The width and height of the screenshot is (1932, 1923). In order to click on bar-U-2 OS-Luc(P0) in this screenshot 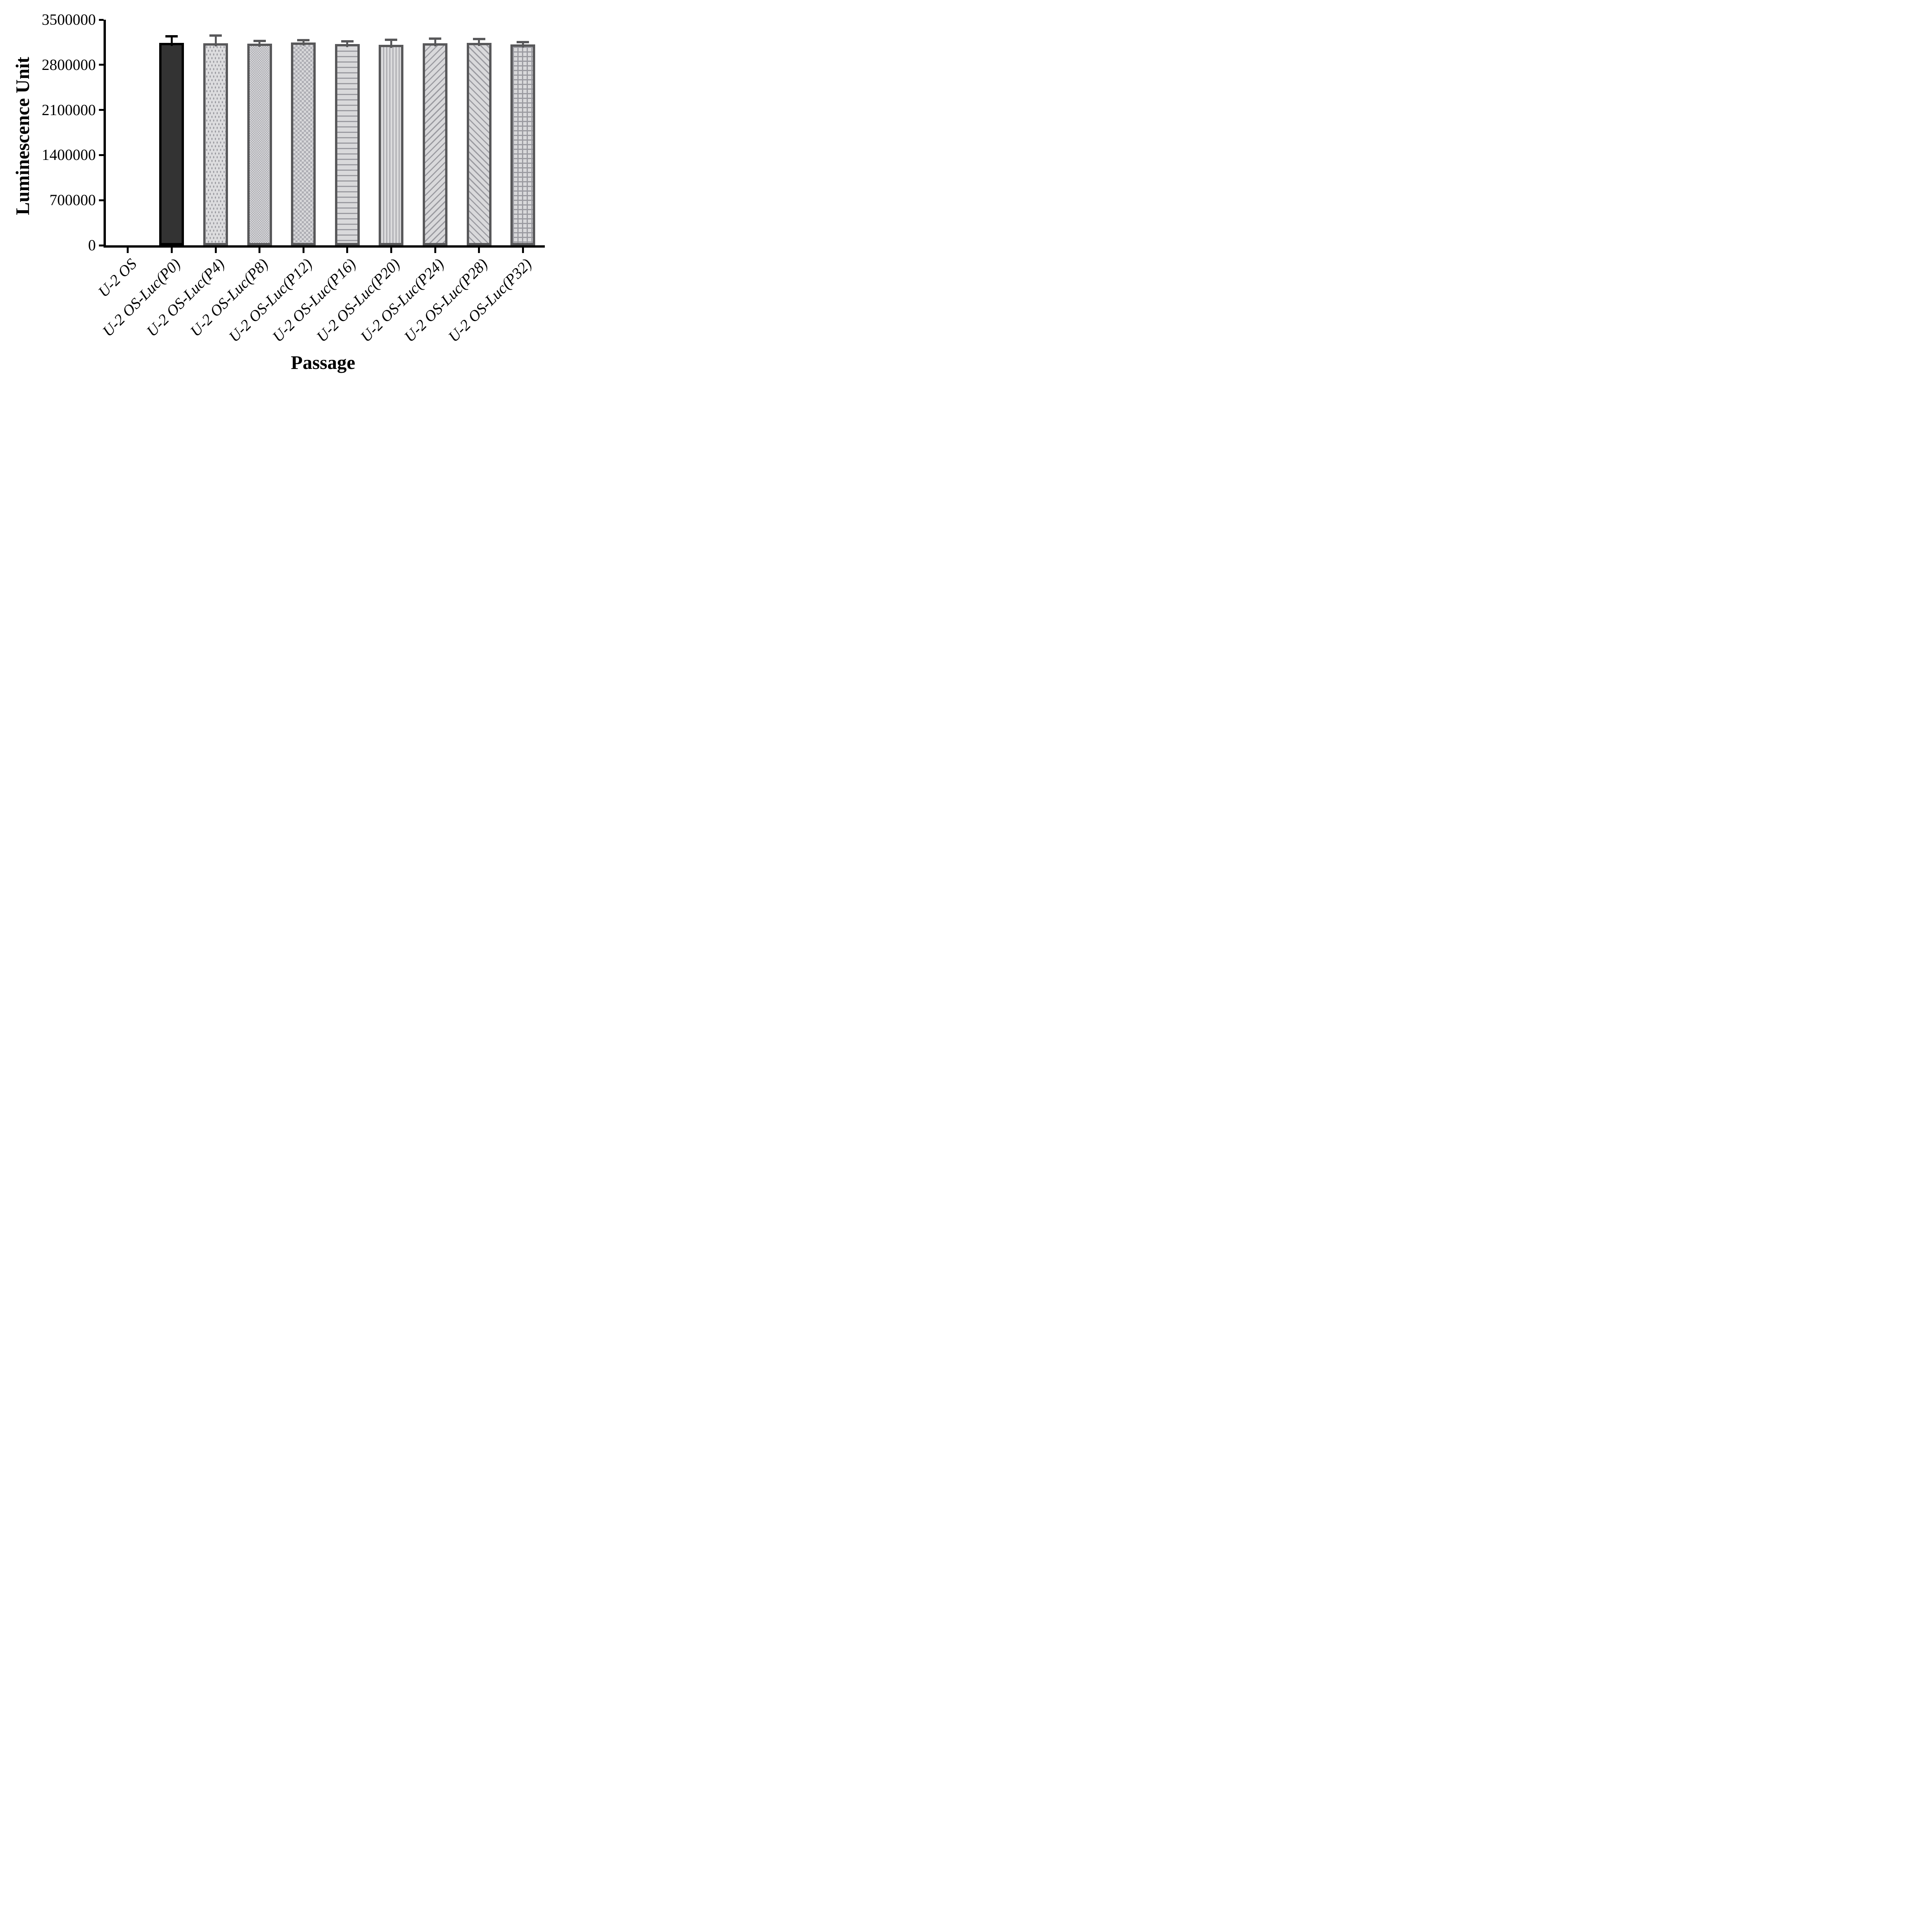, I will do `click(171, 144)`.